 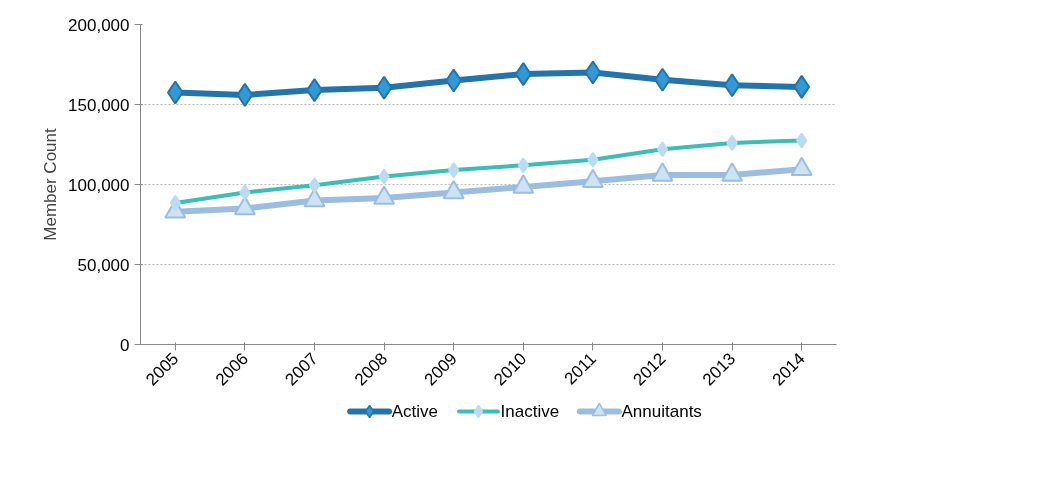 I want to click on y-tick-label: 100,000, so click(x=99, y=185).